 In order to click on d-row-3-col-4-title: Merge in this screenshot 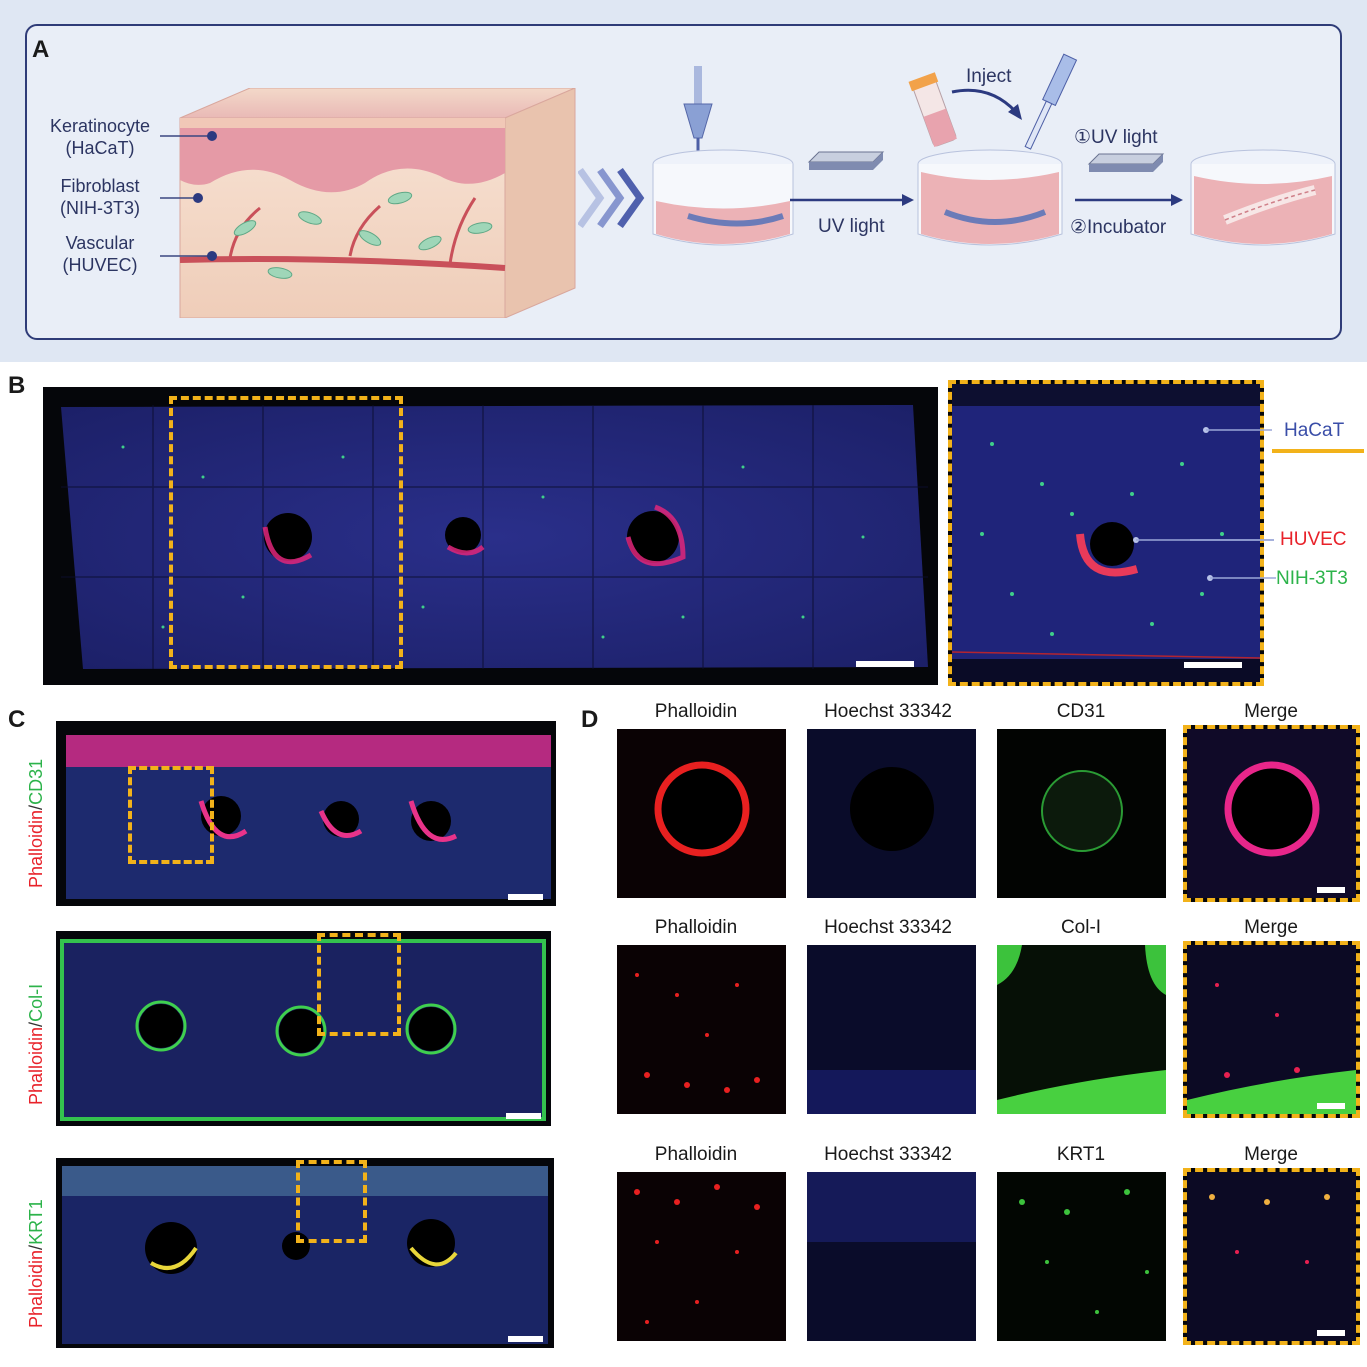, I will do `click(1271, 1154)`.